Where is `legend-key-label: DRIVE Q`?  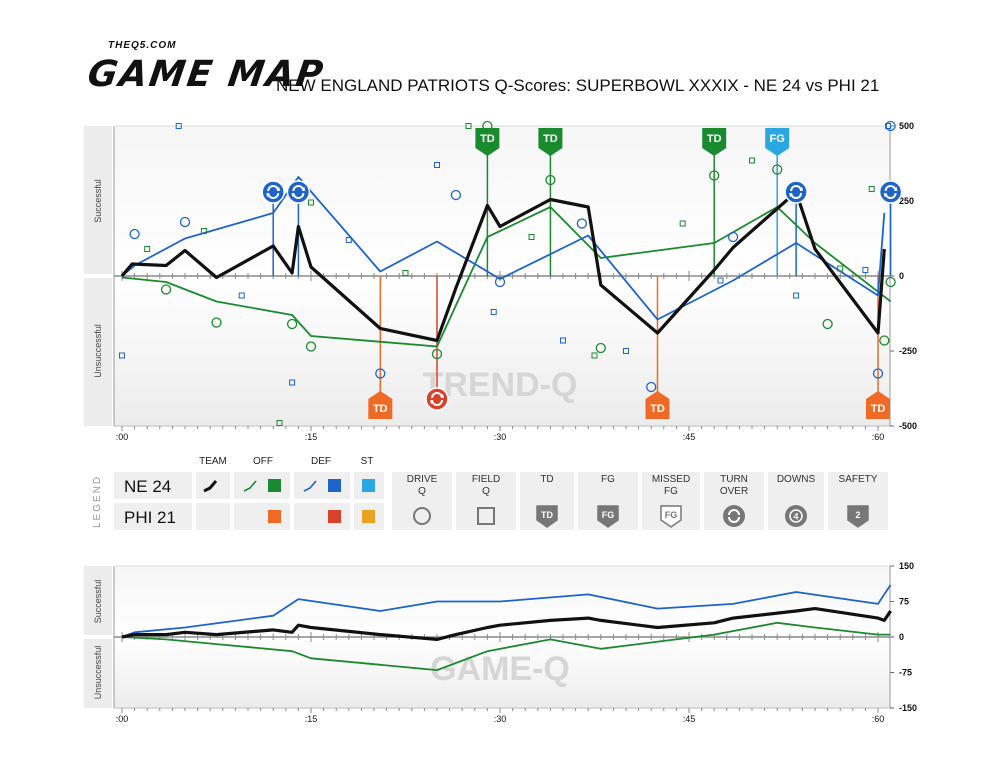
legend-key-label: DRIVE Q is located at coordinates (422, 485).